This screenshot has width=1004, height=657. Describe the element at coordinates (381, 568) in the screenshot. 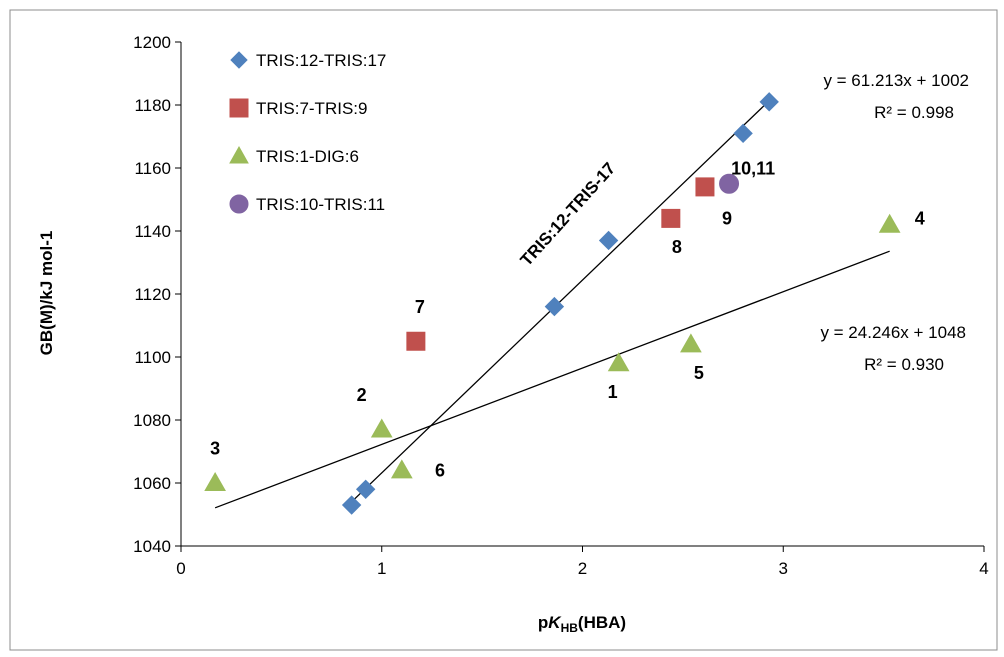

I see `x-tick-label: 1` at that location.